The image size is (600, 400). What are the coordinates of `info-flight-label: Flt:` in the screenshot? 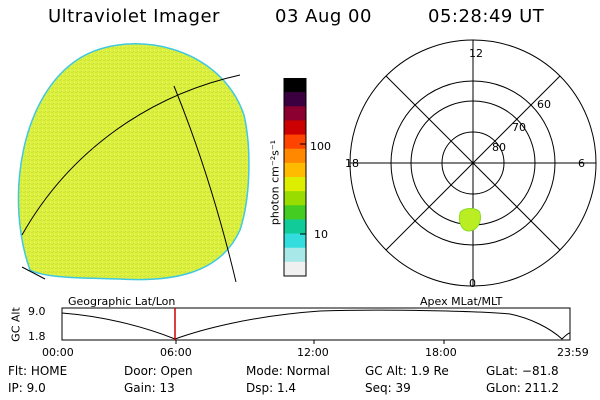 It's located at (17, 371).